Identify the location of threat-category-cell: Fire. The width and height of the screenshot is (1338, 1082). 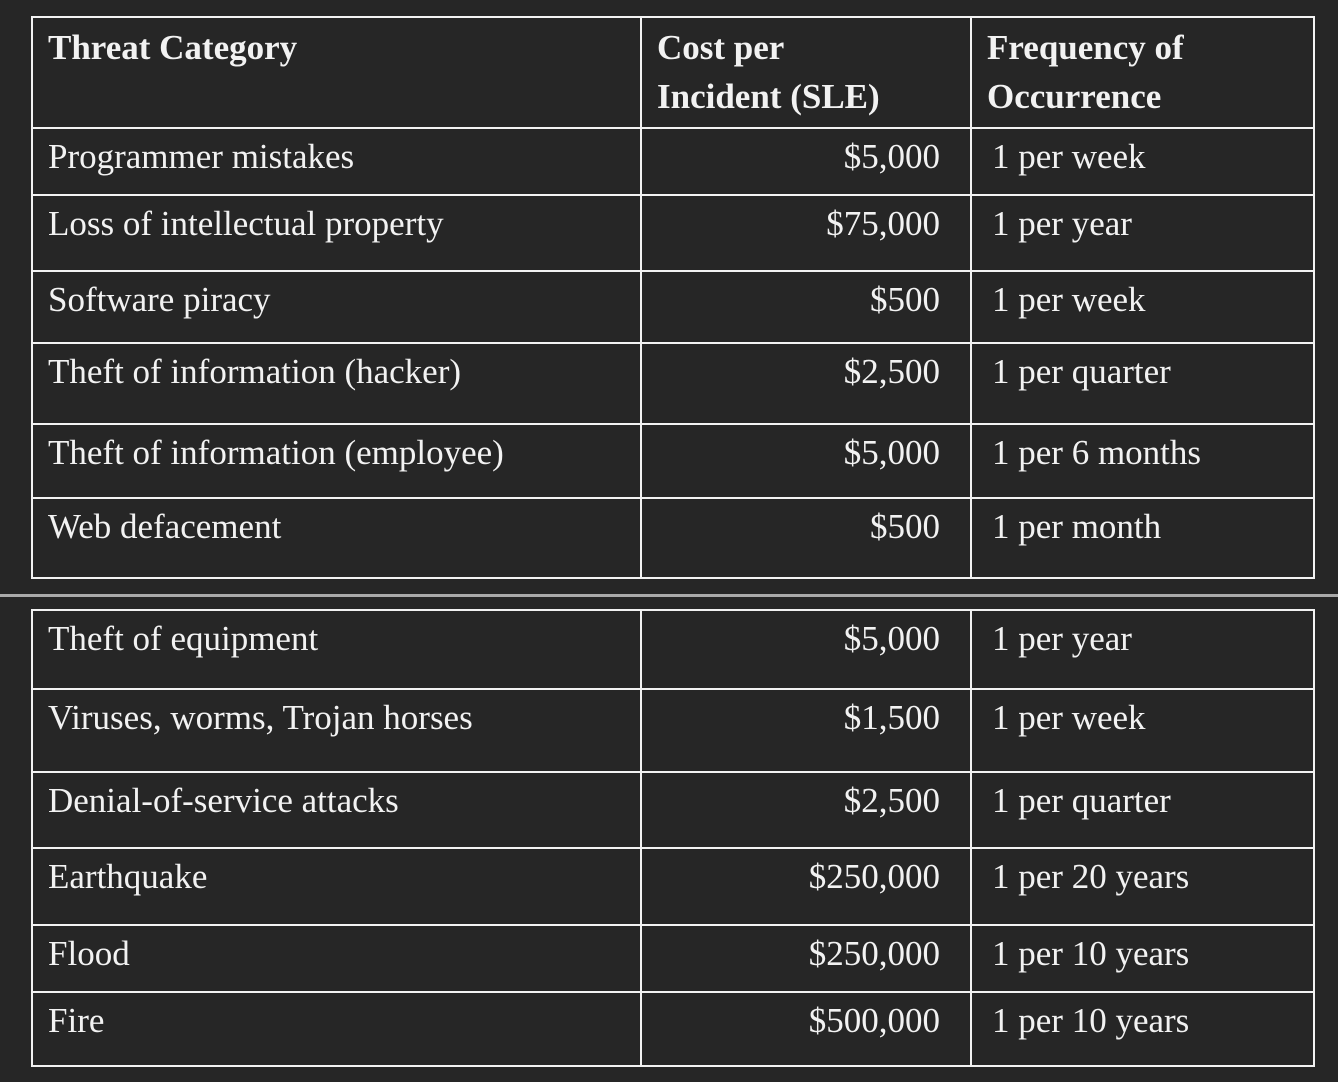
(336, 1029).